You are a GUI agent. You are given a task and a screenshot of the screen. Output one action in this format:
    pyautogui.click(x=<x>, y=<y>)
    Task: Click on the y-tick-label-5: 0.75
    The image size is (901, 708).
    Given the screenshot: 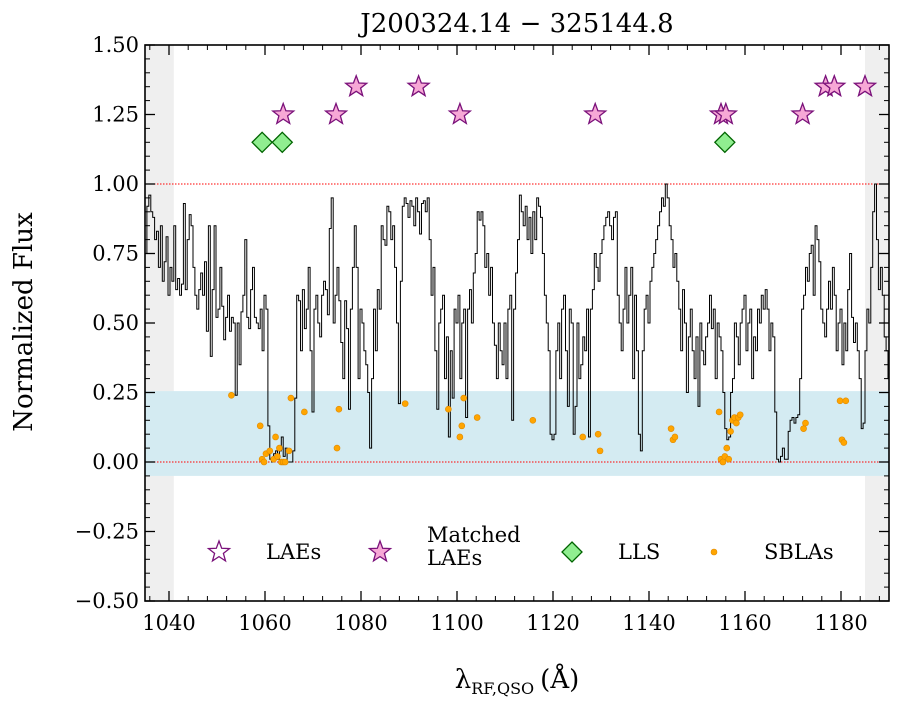 What is the action you would take?
    pyautogui.click(x=115, y=254)
    